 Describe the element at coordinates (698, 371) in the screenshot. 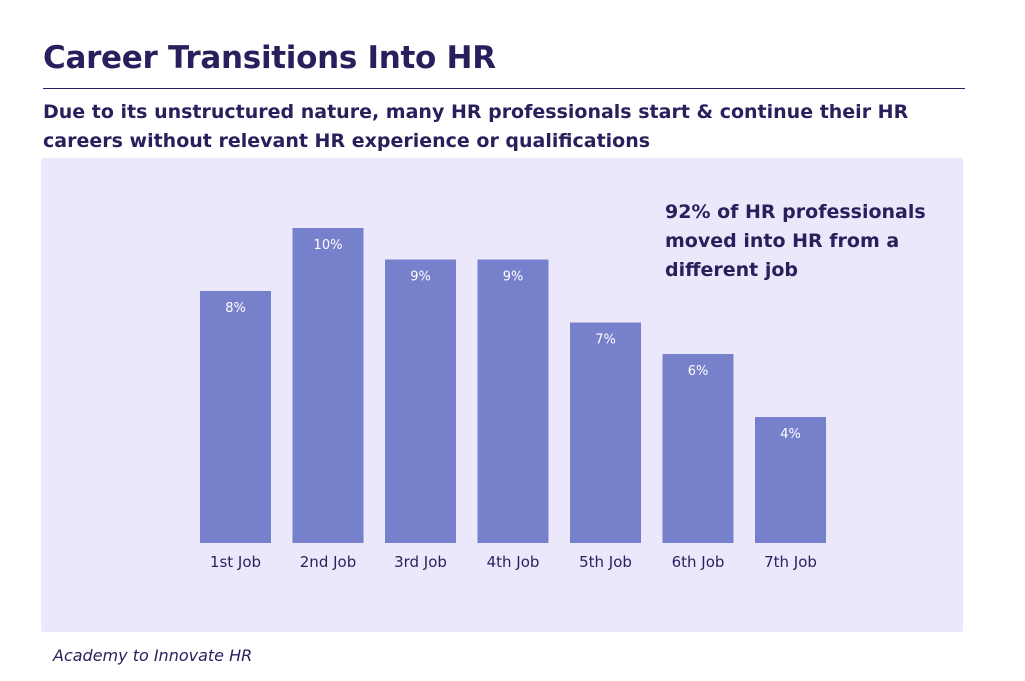

I see `bar-value-label: 6%` at that location.